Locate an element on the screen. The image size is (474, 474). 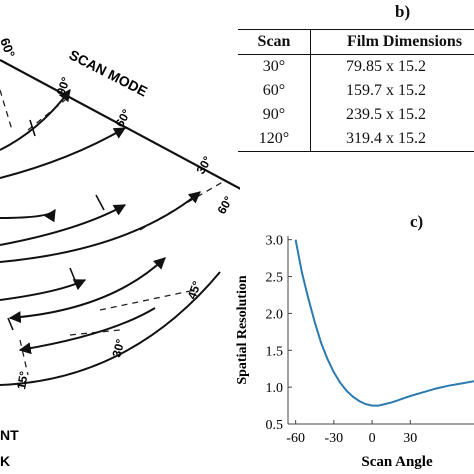
column-header: Scan is located at coordinates (274, 42).